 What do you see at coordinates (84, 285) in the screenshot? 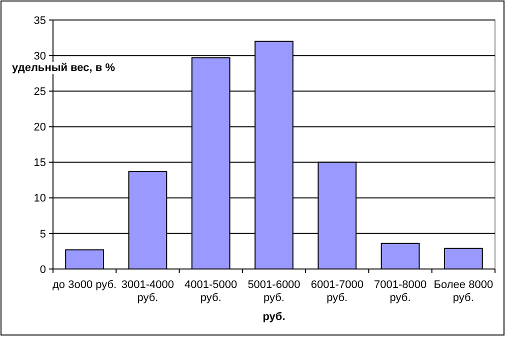
I see `x-tick-label: до 3о00 руб.` at bounding box center [84, 285].